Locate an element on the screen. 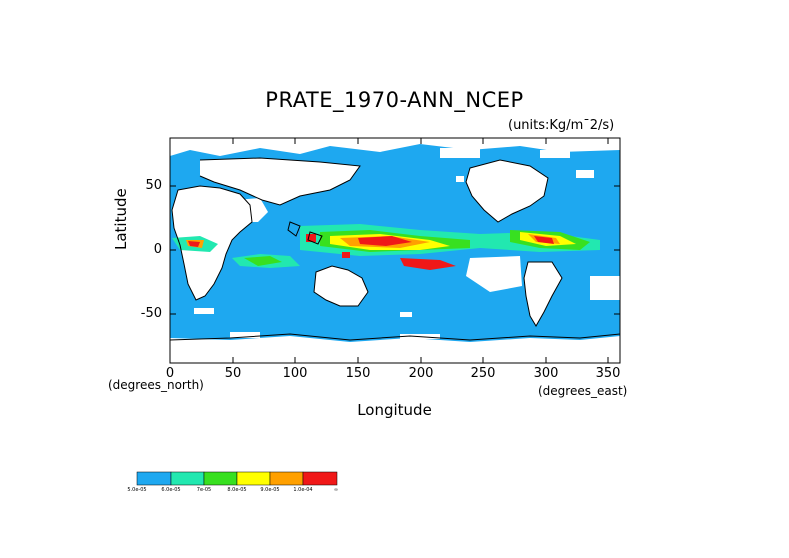 This screenshot has width=789, height=558. x-tick-350: 350 is located at coordinates (608, 373).